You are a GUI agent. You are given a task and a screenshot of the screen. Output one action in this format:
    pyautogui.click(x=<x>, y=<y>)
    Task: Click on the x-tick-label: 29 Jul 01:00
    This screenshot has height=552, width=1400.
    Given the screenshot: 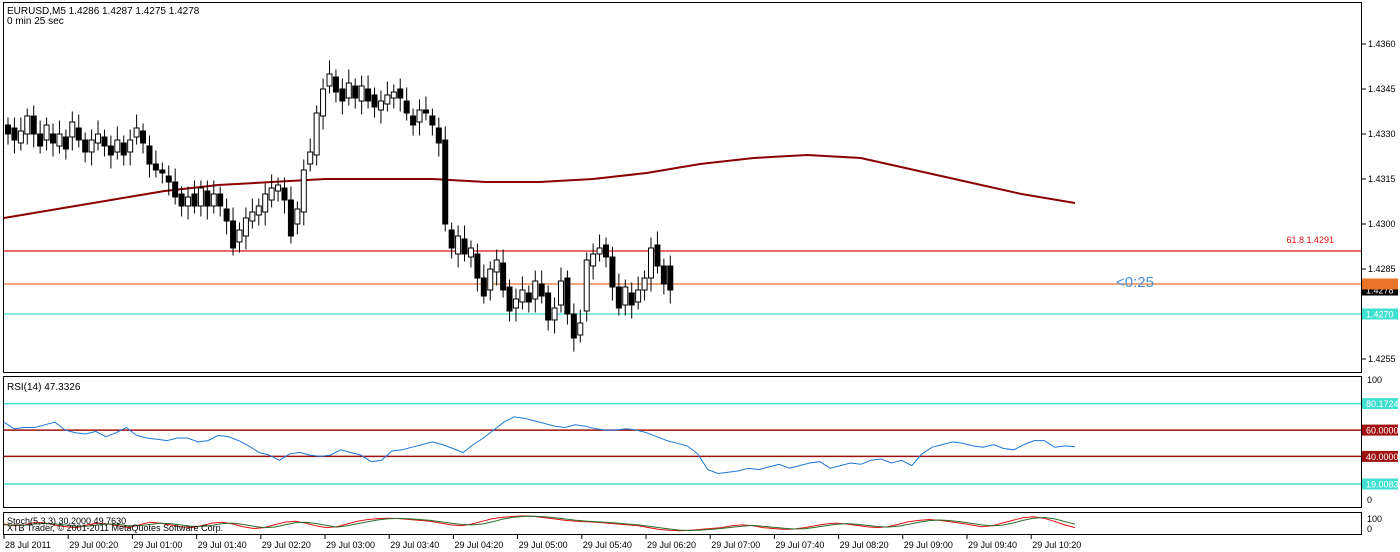 What is the action you would take?
    pyautogui.click(x=157, y=545)
    